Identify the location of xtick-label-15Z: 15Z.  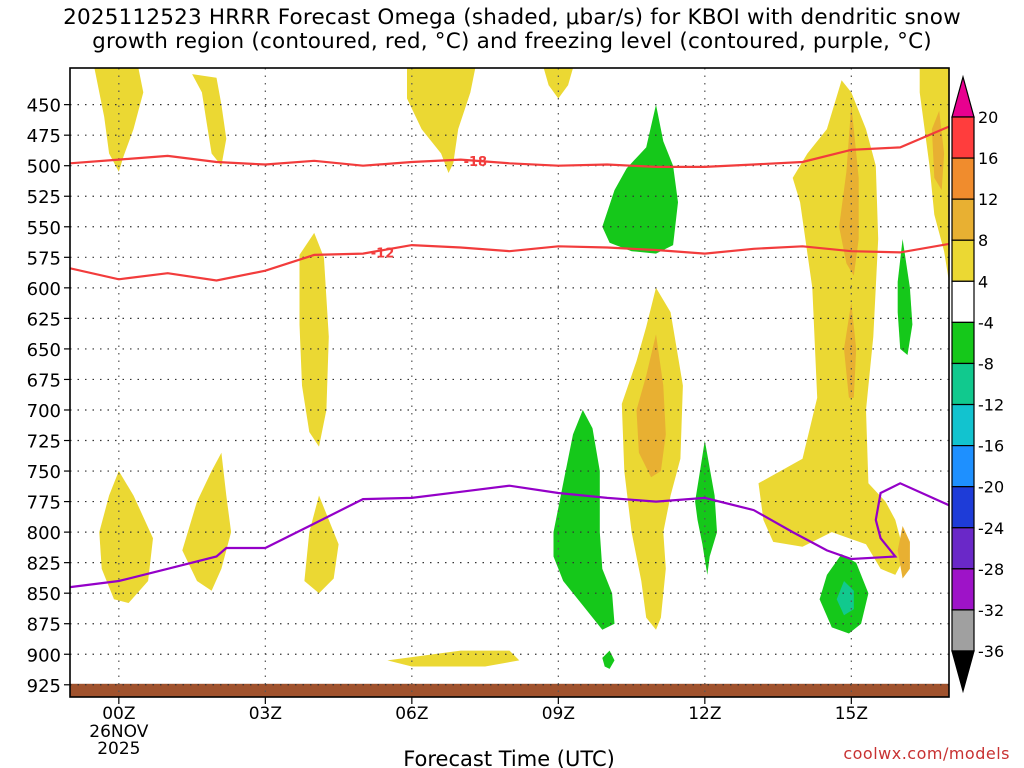
(851, 714).